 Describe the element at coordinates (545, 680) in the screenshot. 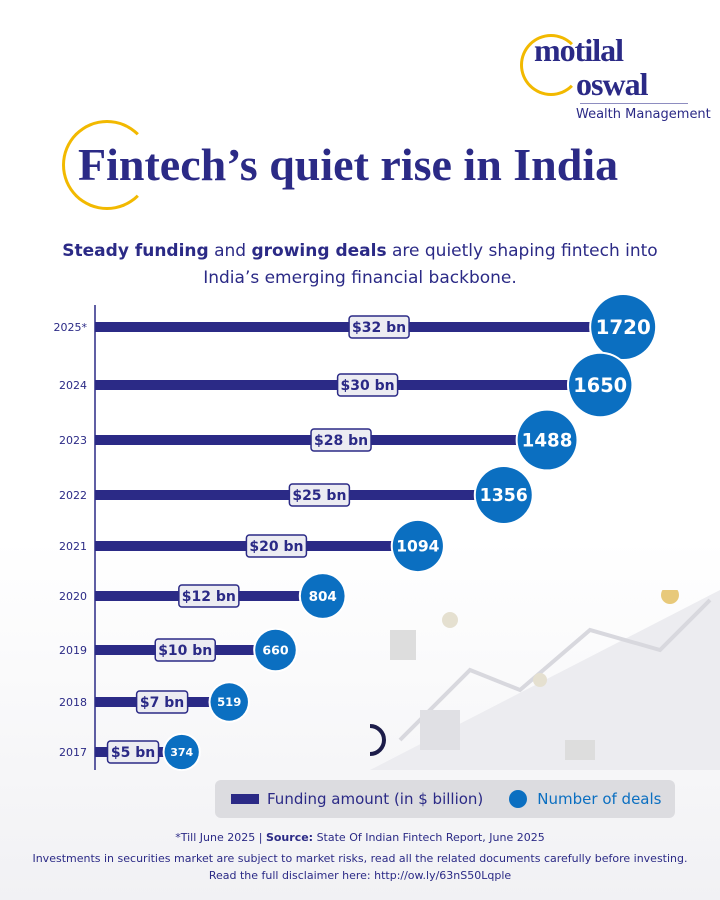

I see `decorative-illustration` at that location.